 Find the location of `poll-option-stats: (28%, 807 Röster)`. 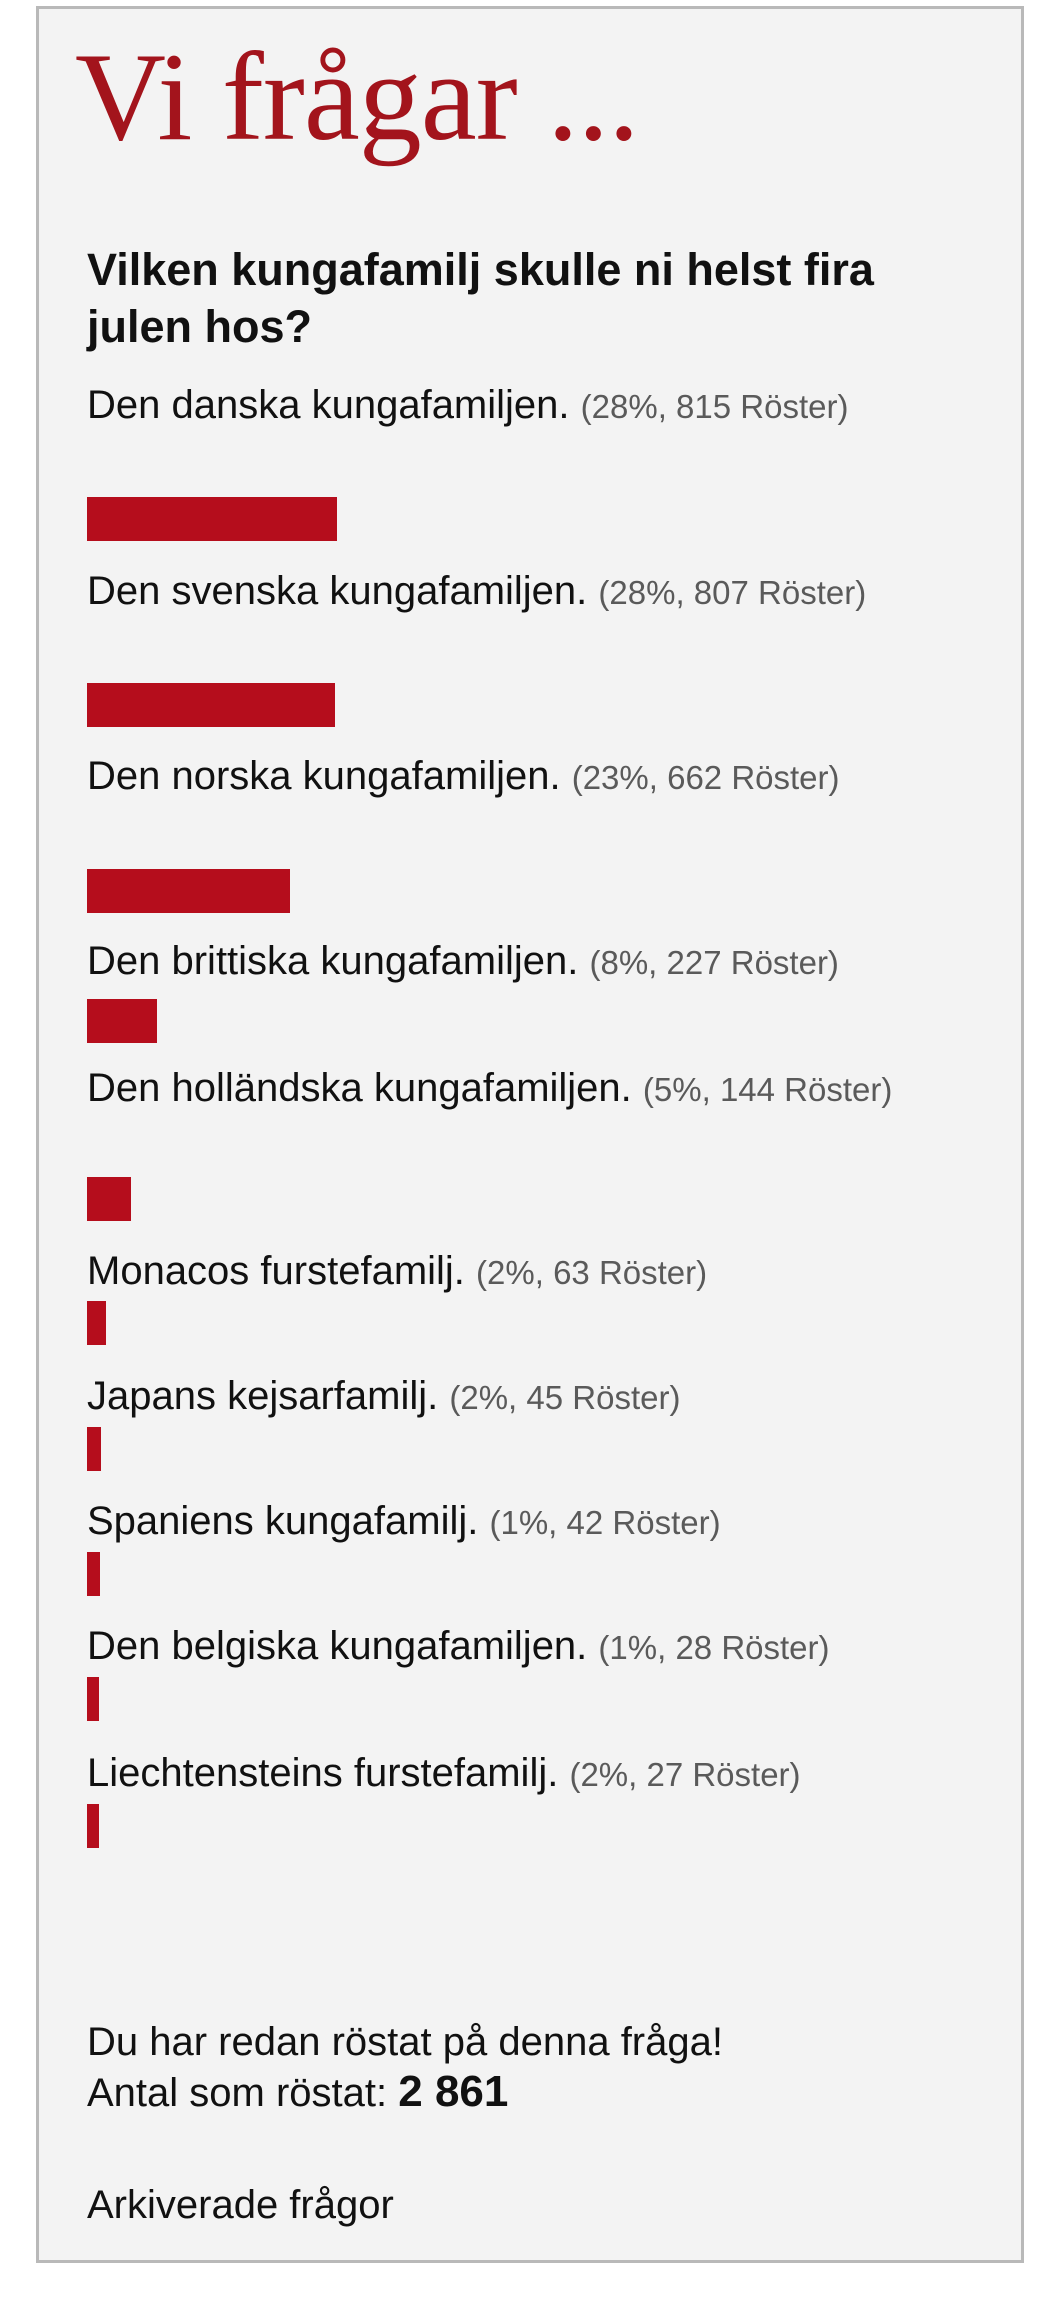

poll-option-stats: (28%, 807 Röster) is located at coordinates (732, 592).